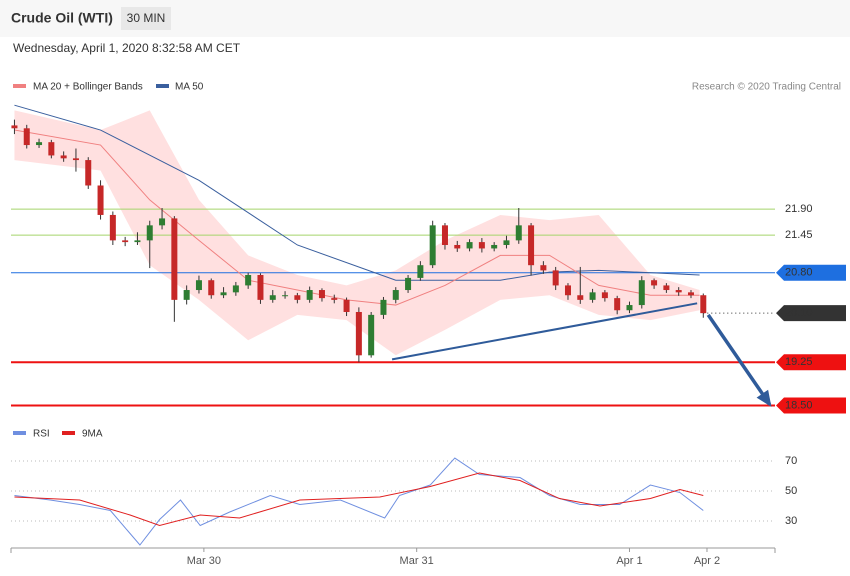 The image size is (850, 576). What do you see at coordinates (417, 561) in the screenshot?
I see `x-tick-label: Mar 31` at bounding box center [417, 561].